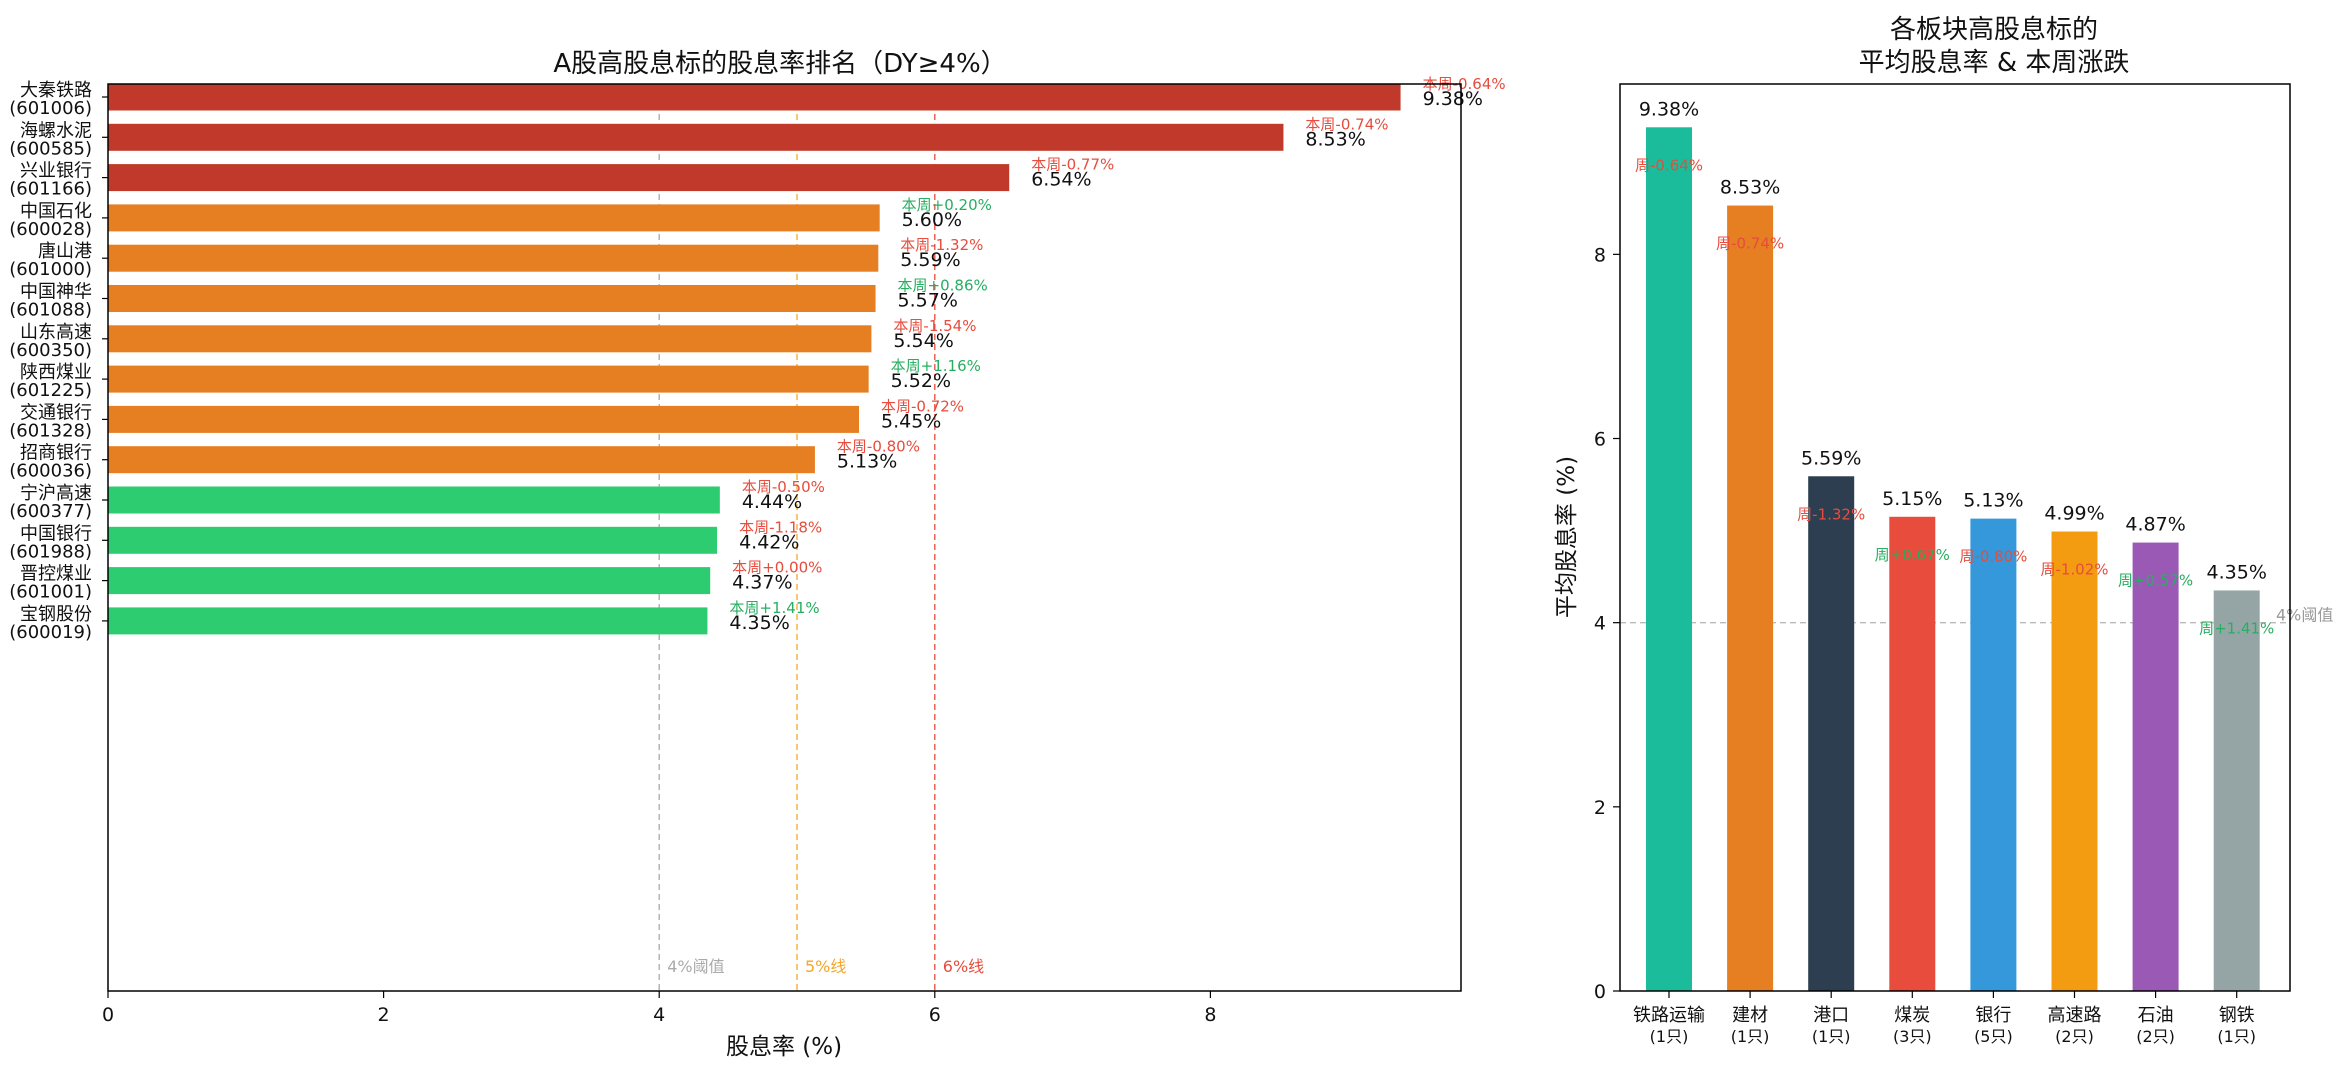 Image resolution: width=2343 pixels, height=1071 pixels. What do you see at coordinates (1453, 99) in the screenshot?
I see `value-label: 9.38%` at bounding box center [1453, 99].